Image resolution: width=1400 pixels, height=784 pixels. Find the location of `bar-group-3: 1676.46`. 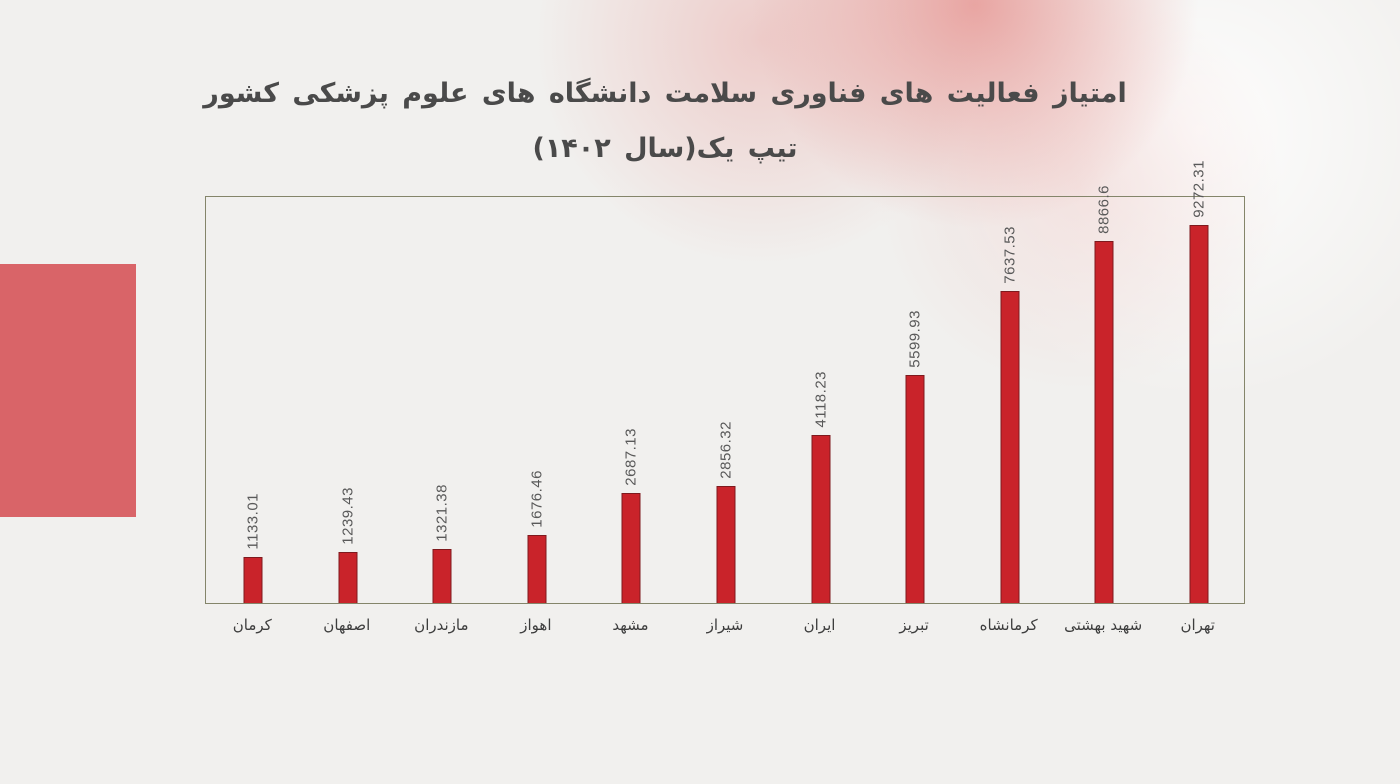

bar-group-3: 1676.46 is located at coordinates (537, 400).